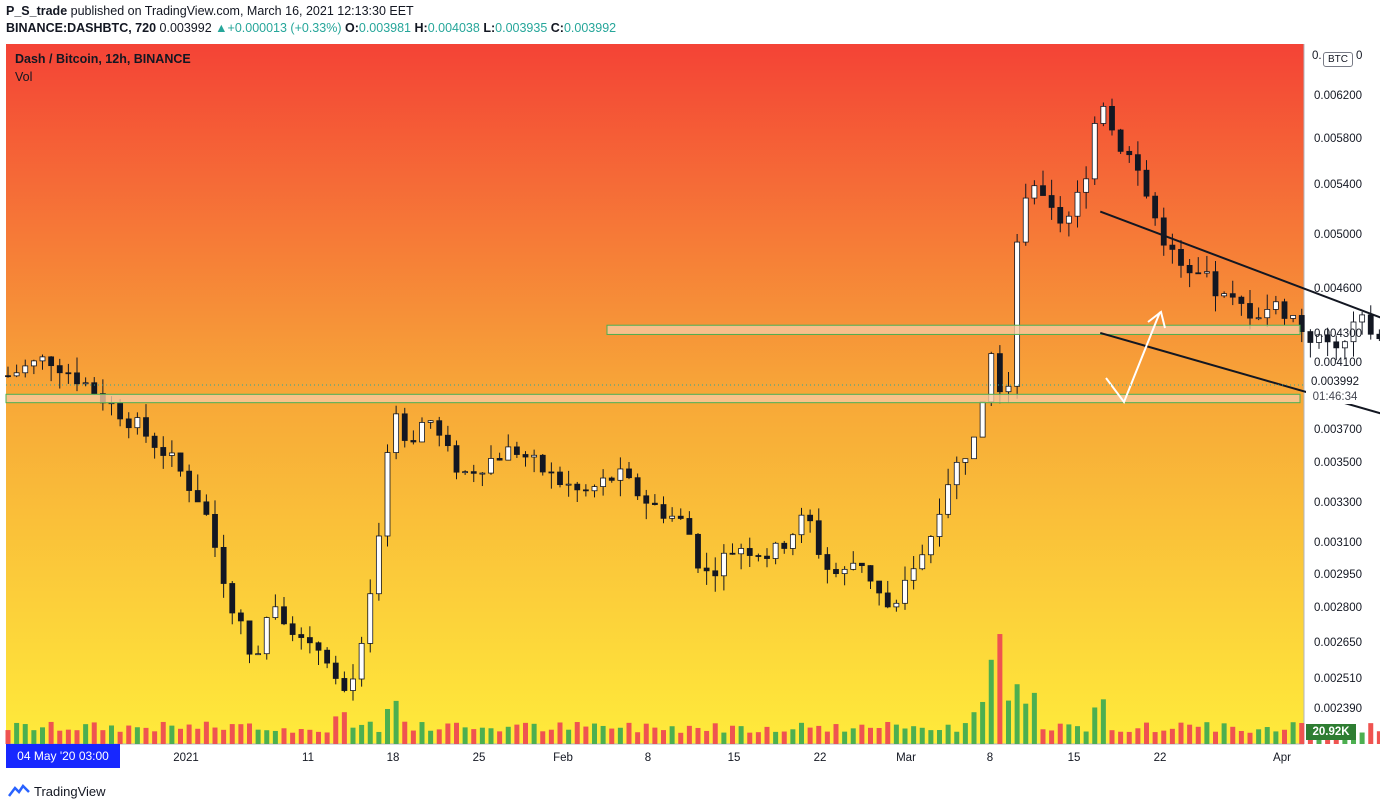  Describe the element at coordinates (489, 28) in the screenshot. I see `low-label: L:` at that location.